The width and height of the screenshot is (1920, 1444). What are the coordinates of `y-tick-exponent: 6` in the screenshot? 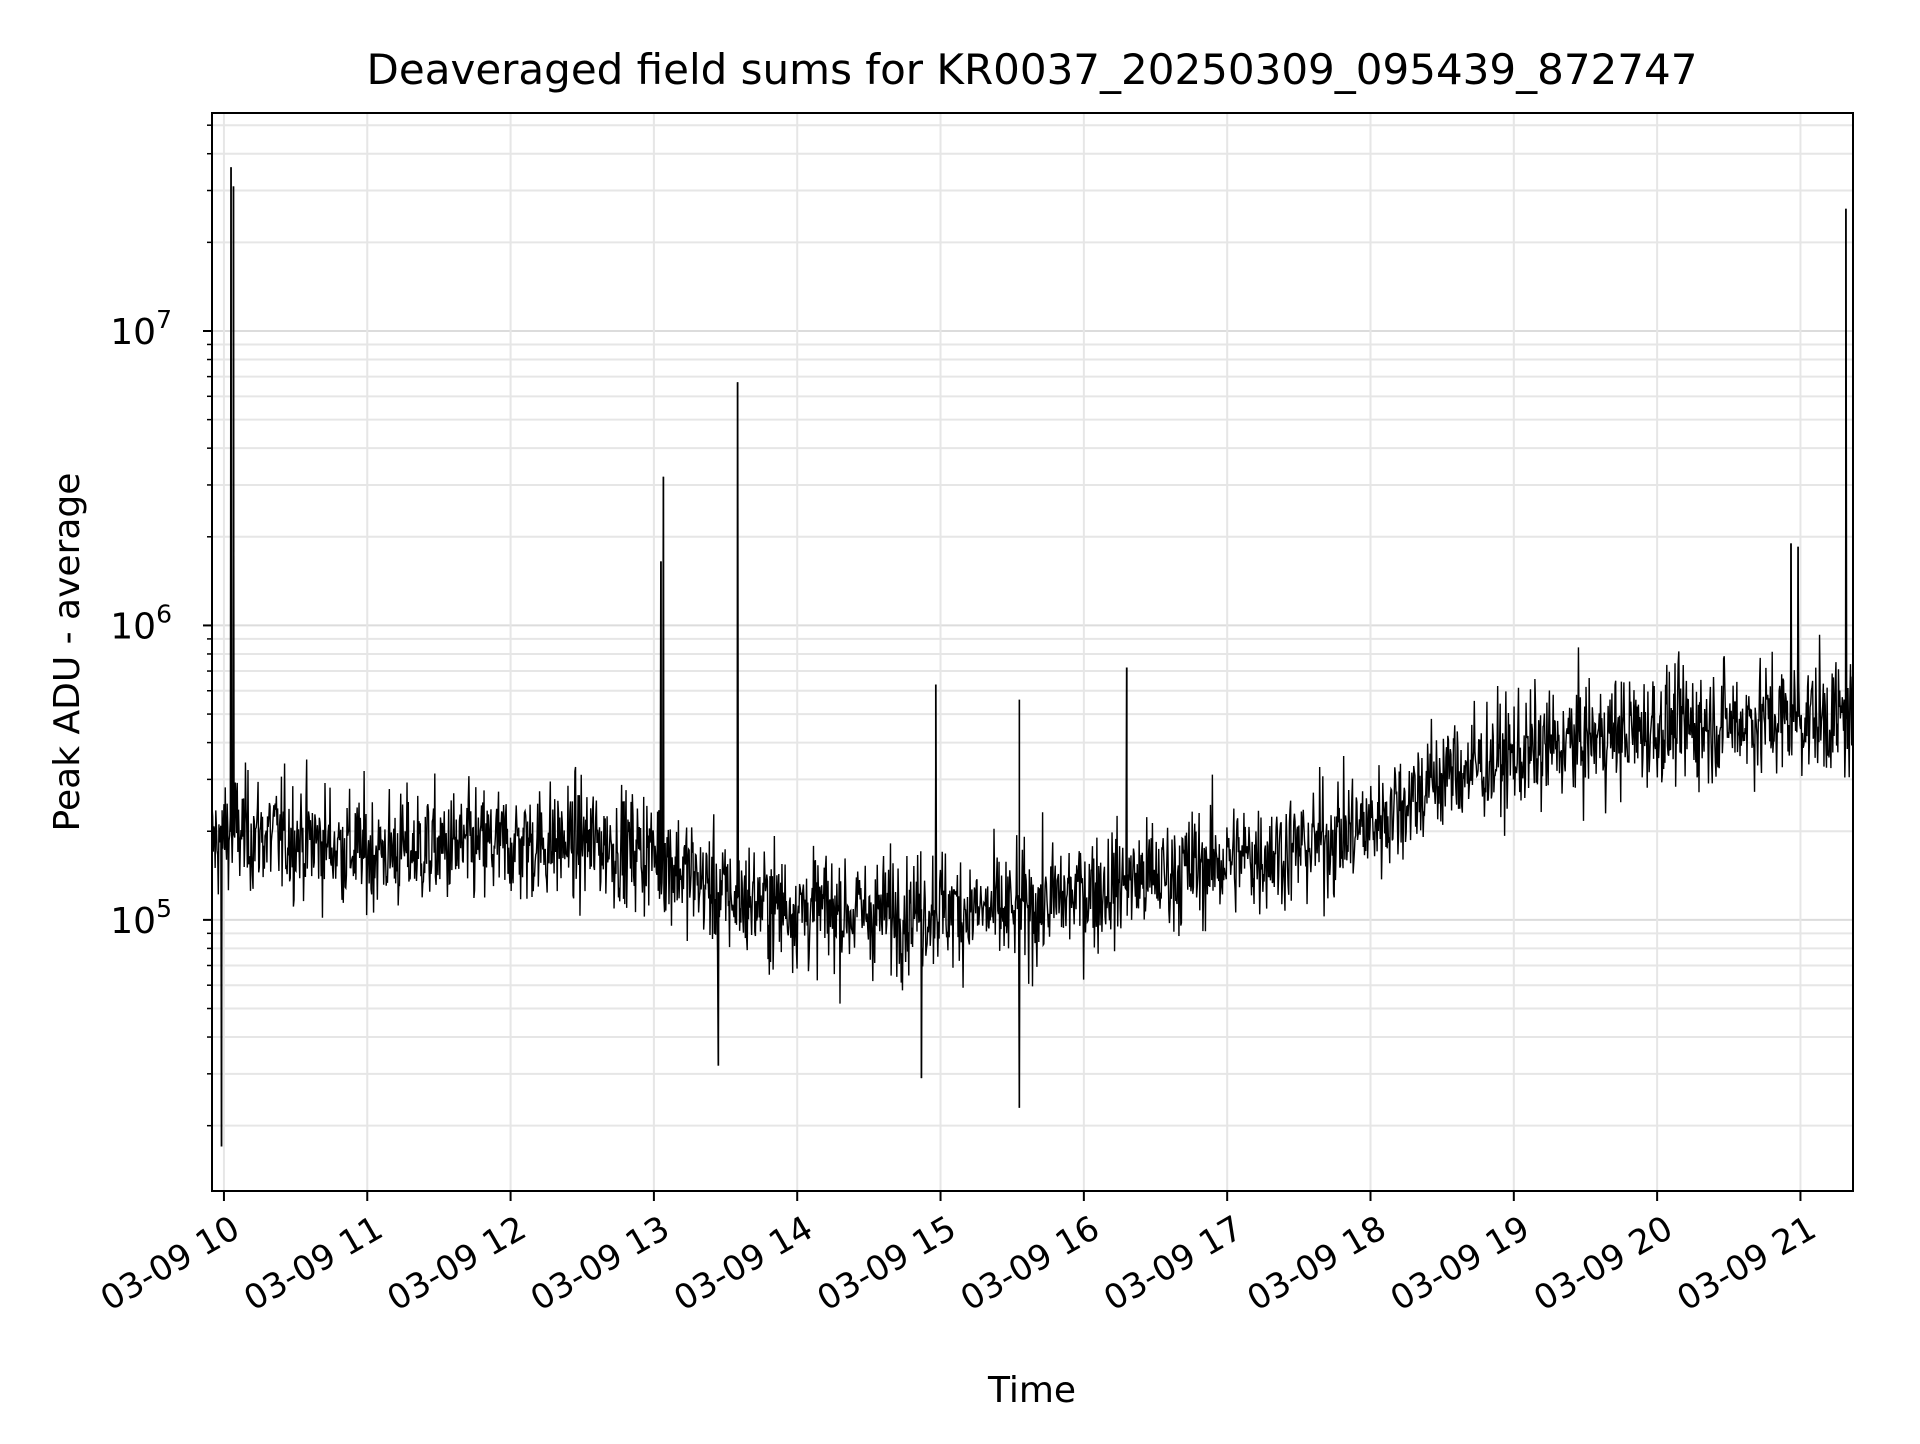 It's located at (164, 613).